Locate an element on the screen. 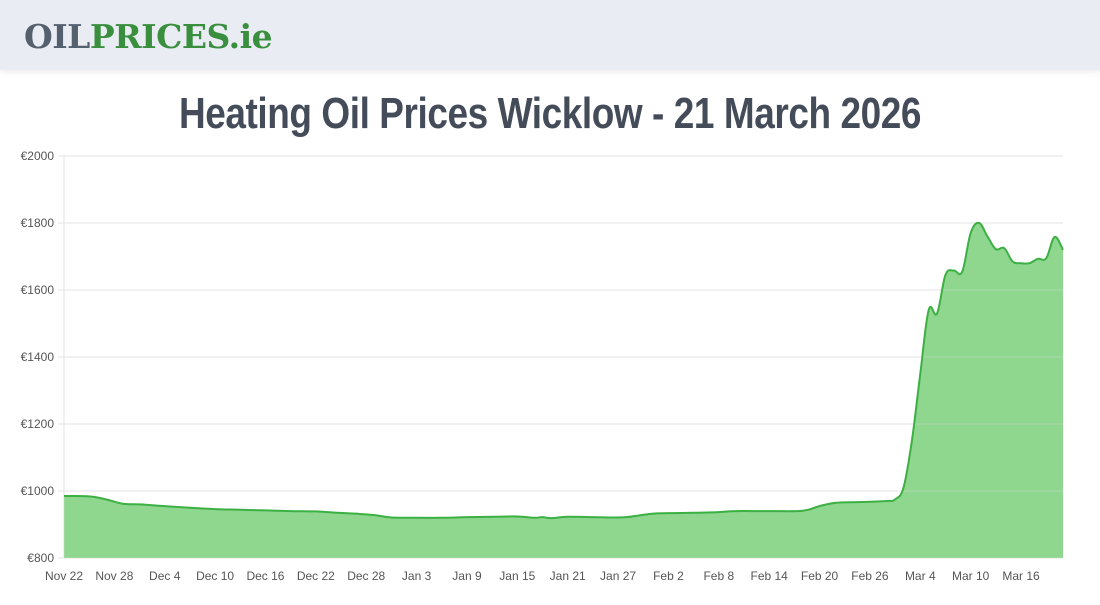  x-tick-label: Jan 3 is located at coordinates (417, 576).